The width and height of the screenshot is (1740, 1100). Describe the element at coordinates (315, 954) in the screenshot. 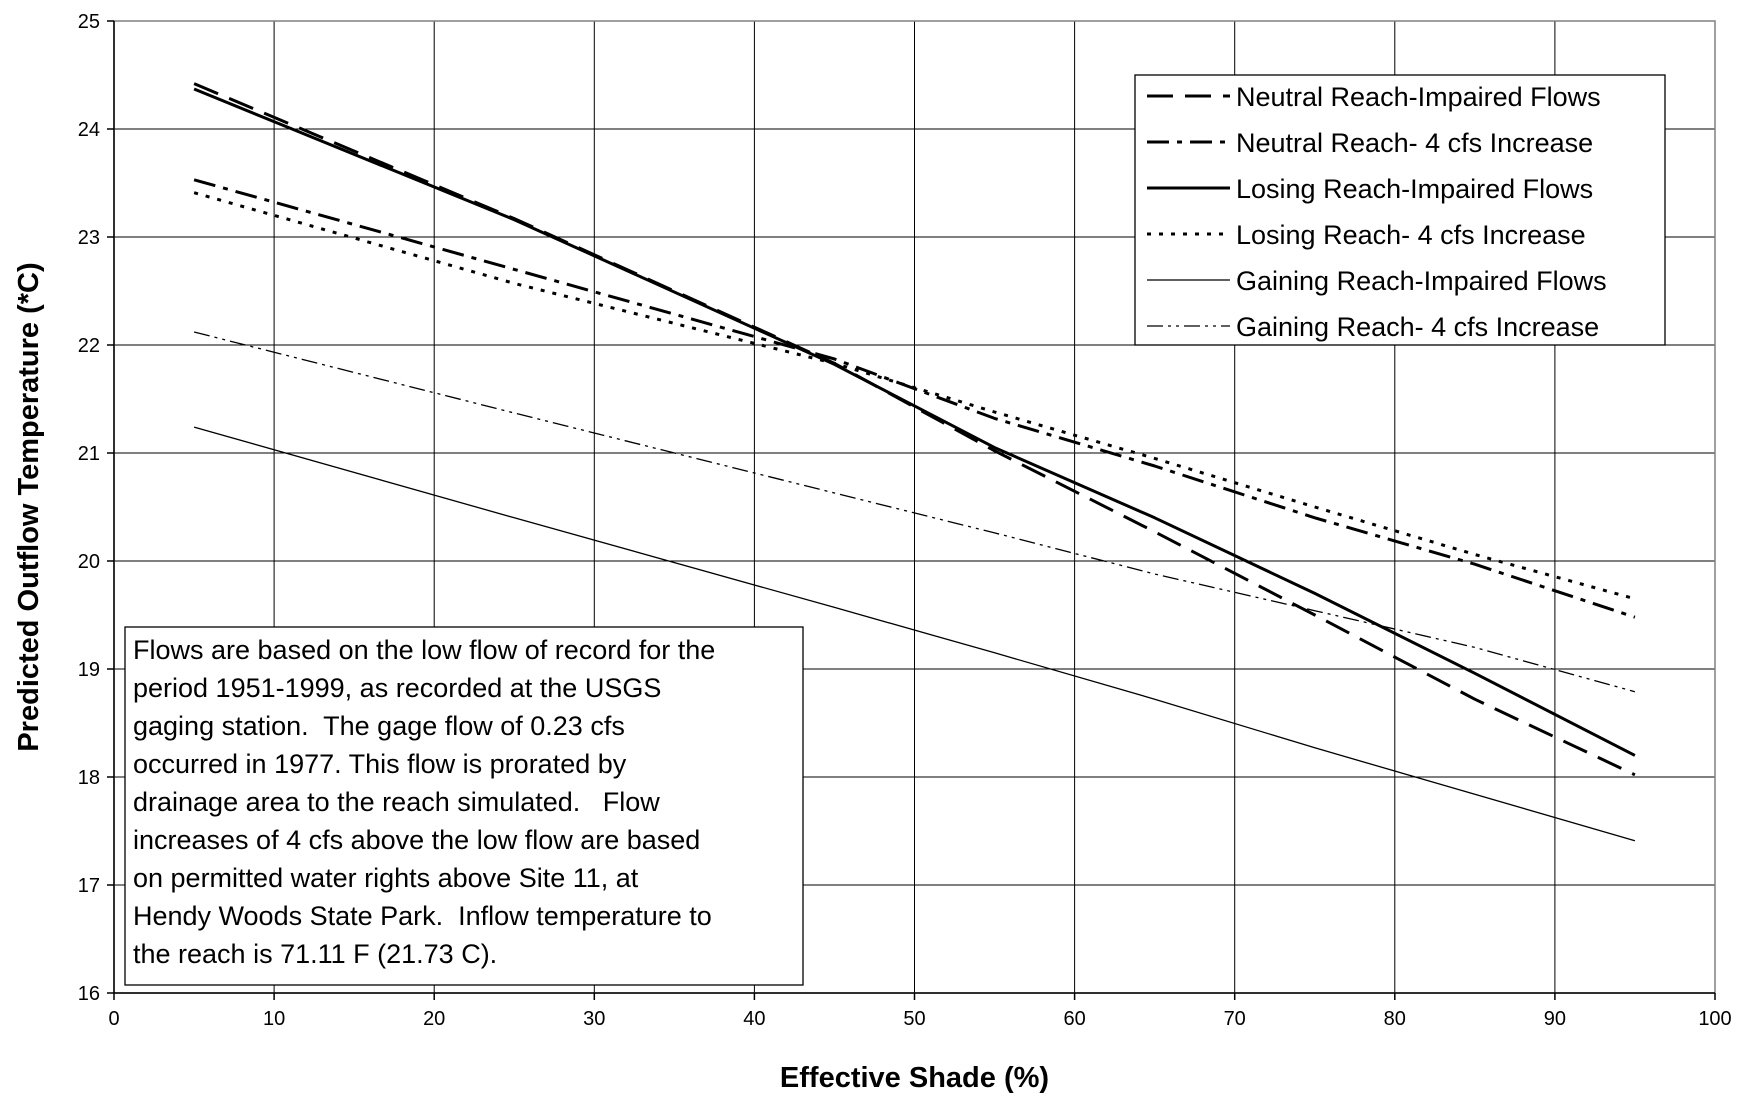

I see `note-line: the reach is 71.11 F (21.73 C).` at that location.